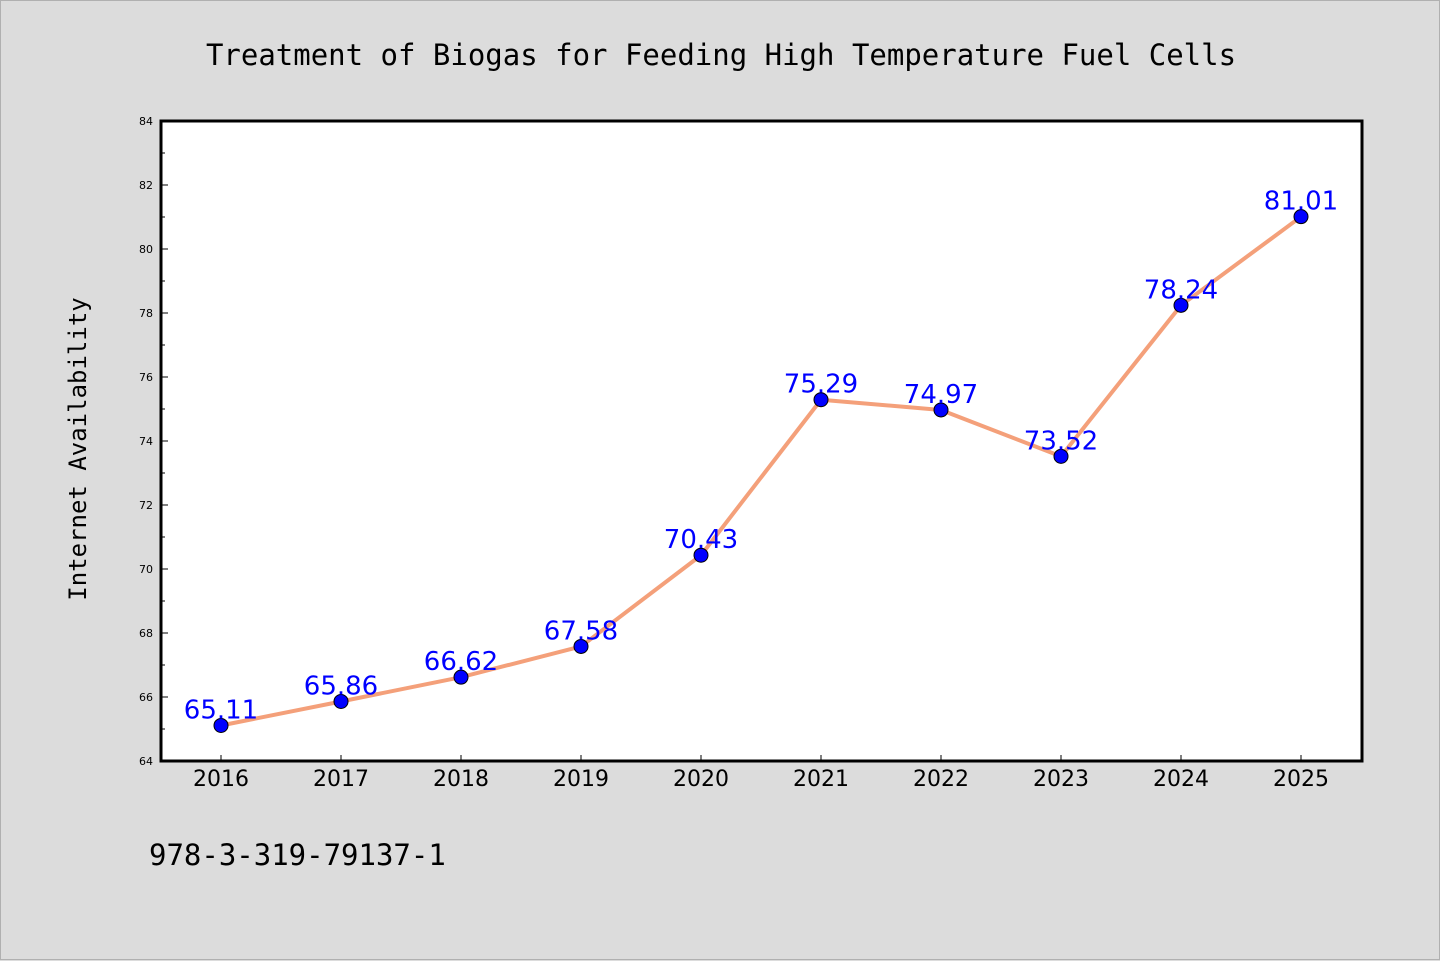 The width and height of the screenshot is (1440, 961). Describe the element at coordinates (146, 441) in the screenshot. I see `y-tick-label: 74` at that location.